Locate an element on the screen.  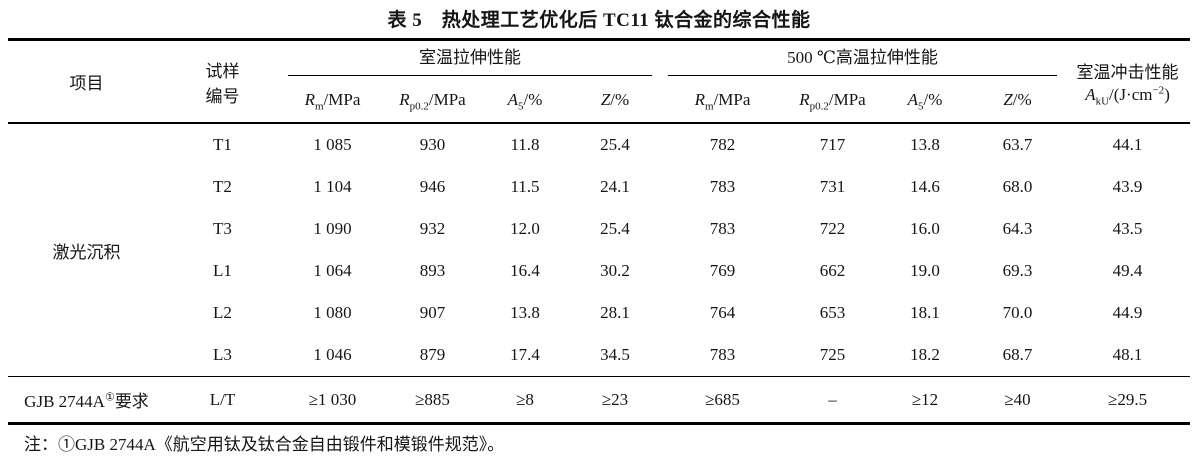
table-cell: ≥685 is located at coordinates (722, 400).